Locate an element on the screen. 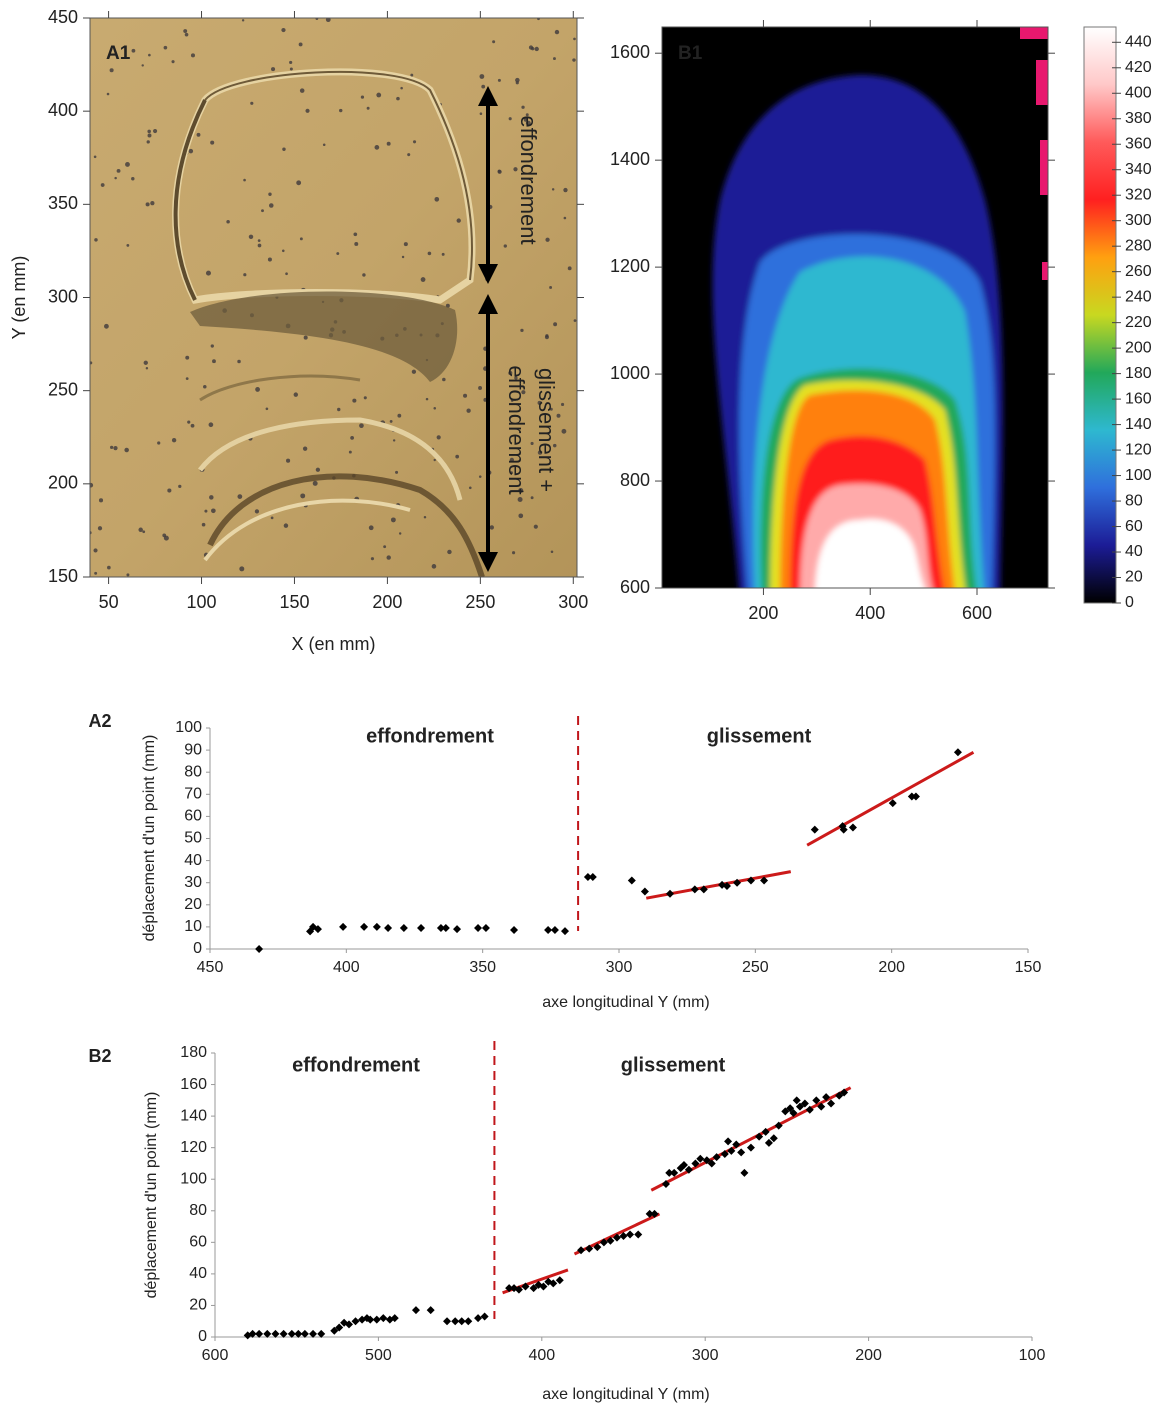  y-tick-label: 30 is located at coordinates (193, 882).